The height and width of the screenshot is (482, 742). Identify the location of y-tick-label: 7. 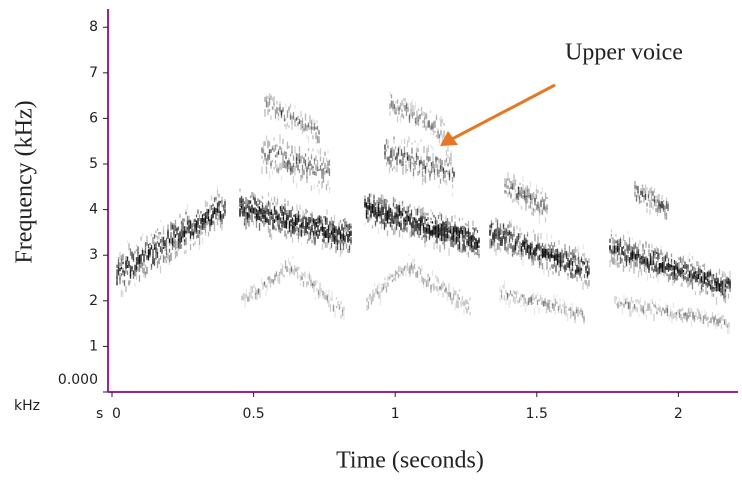
(93, 73).